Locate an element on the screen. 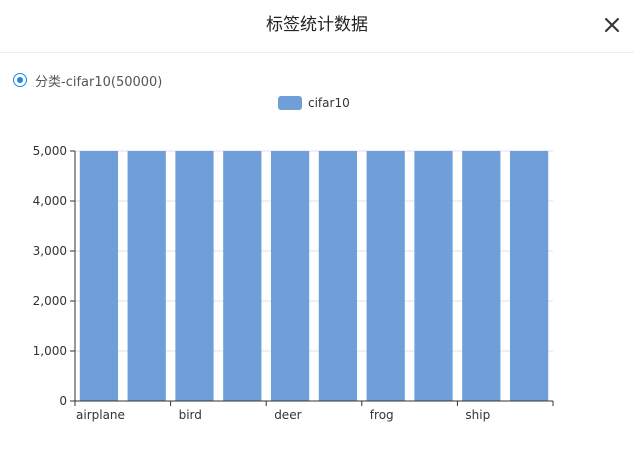  legend-swatch is located at coordinates (290, 103).